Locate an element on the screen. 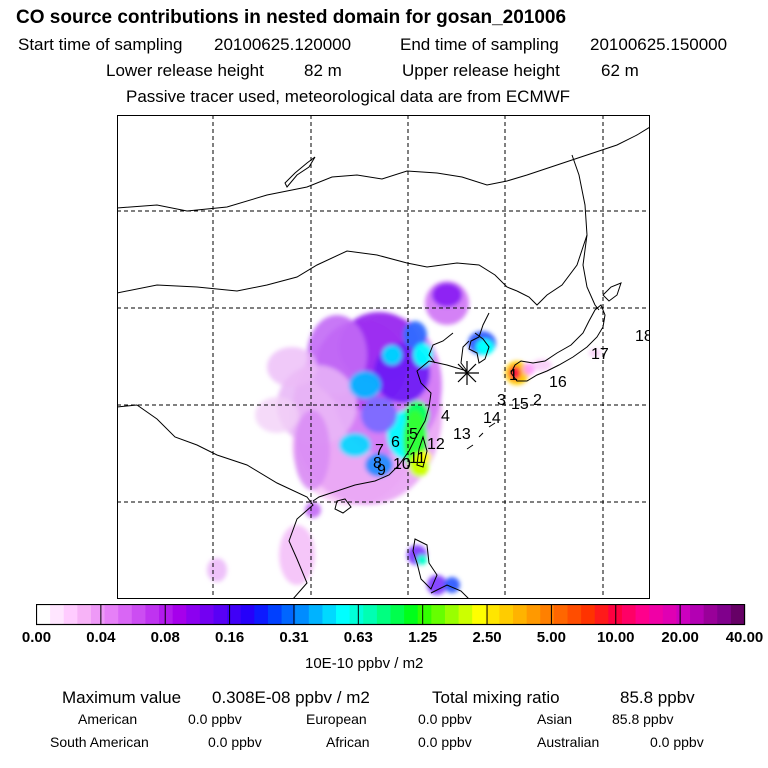  luzon is located at coordinates (425, 564).